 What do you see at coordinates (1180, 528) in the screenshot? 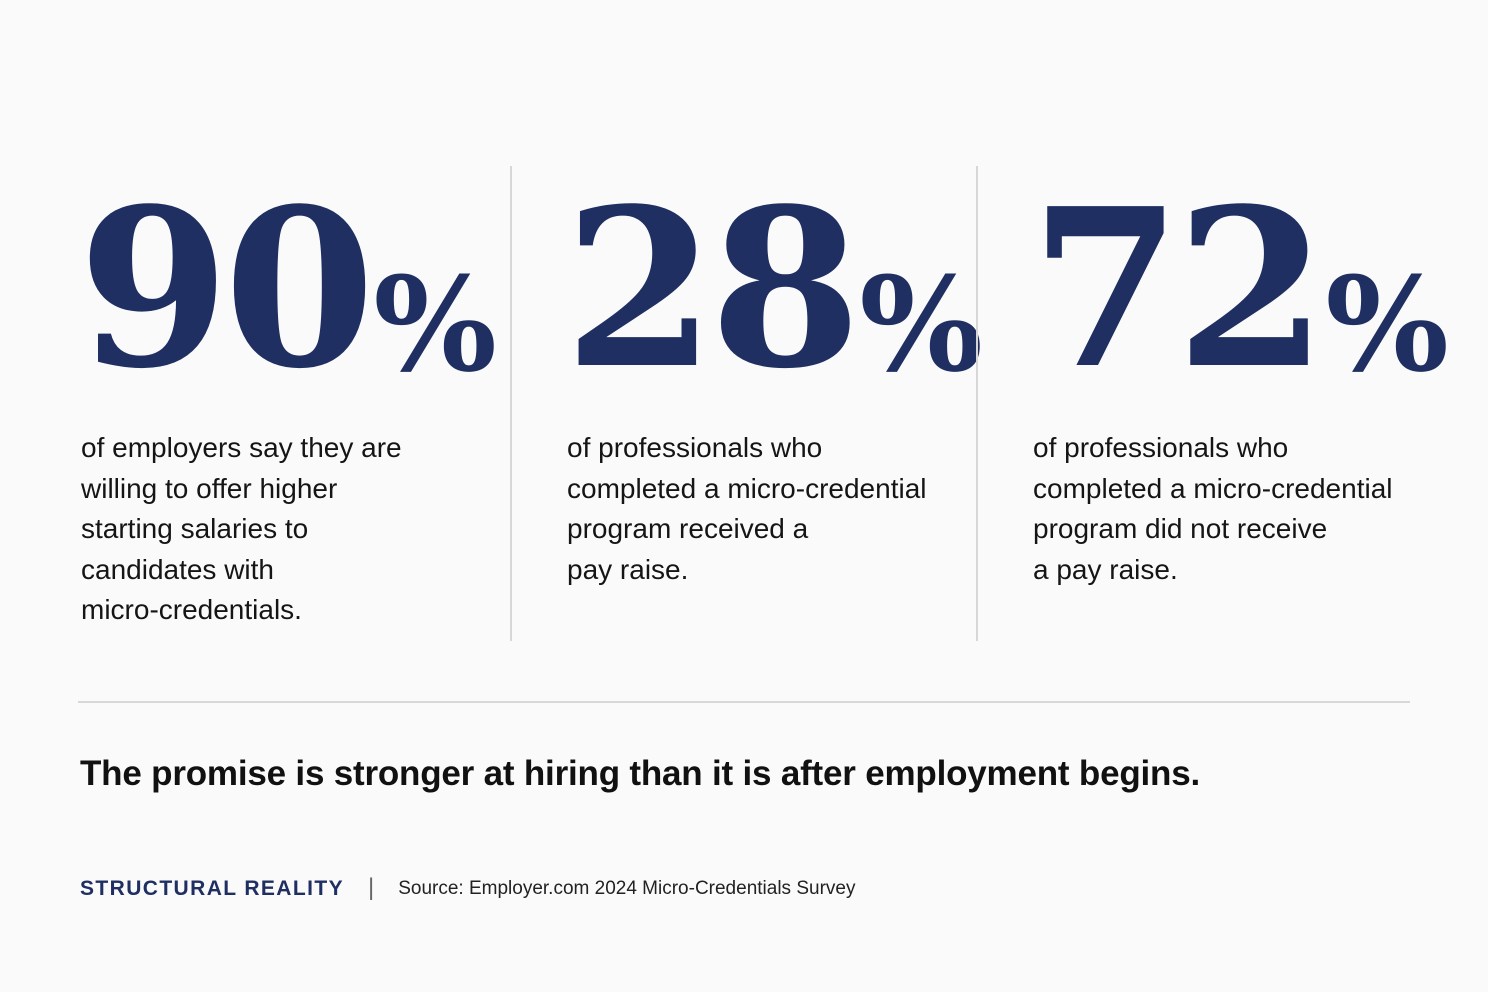
I see `stat-description-line: program did not receive` at bounding box center [1180, 528].